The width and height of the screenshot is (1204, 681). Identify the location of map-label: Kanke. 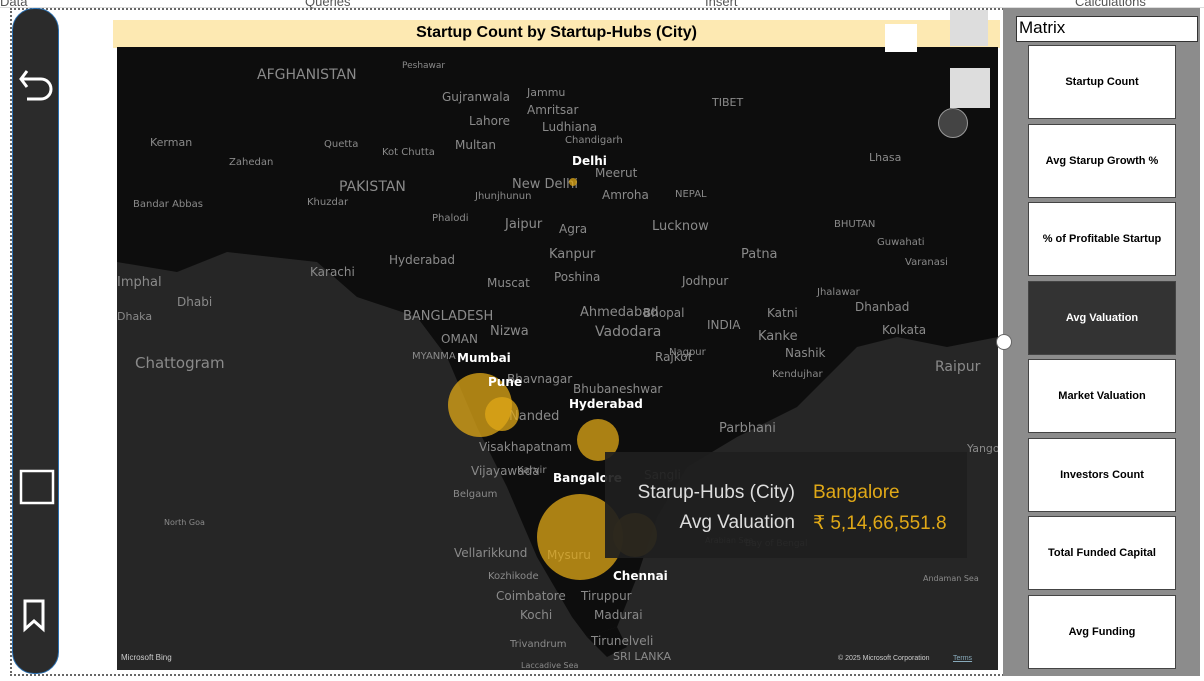
(778, 336).